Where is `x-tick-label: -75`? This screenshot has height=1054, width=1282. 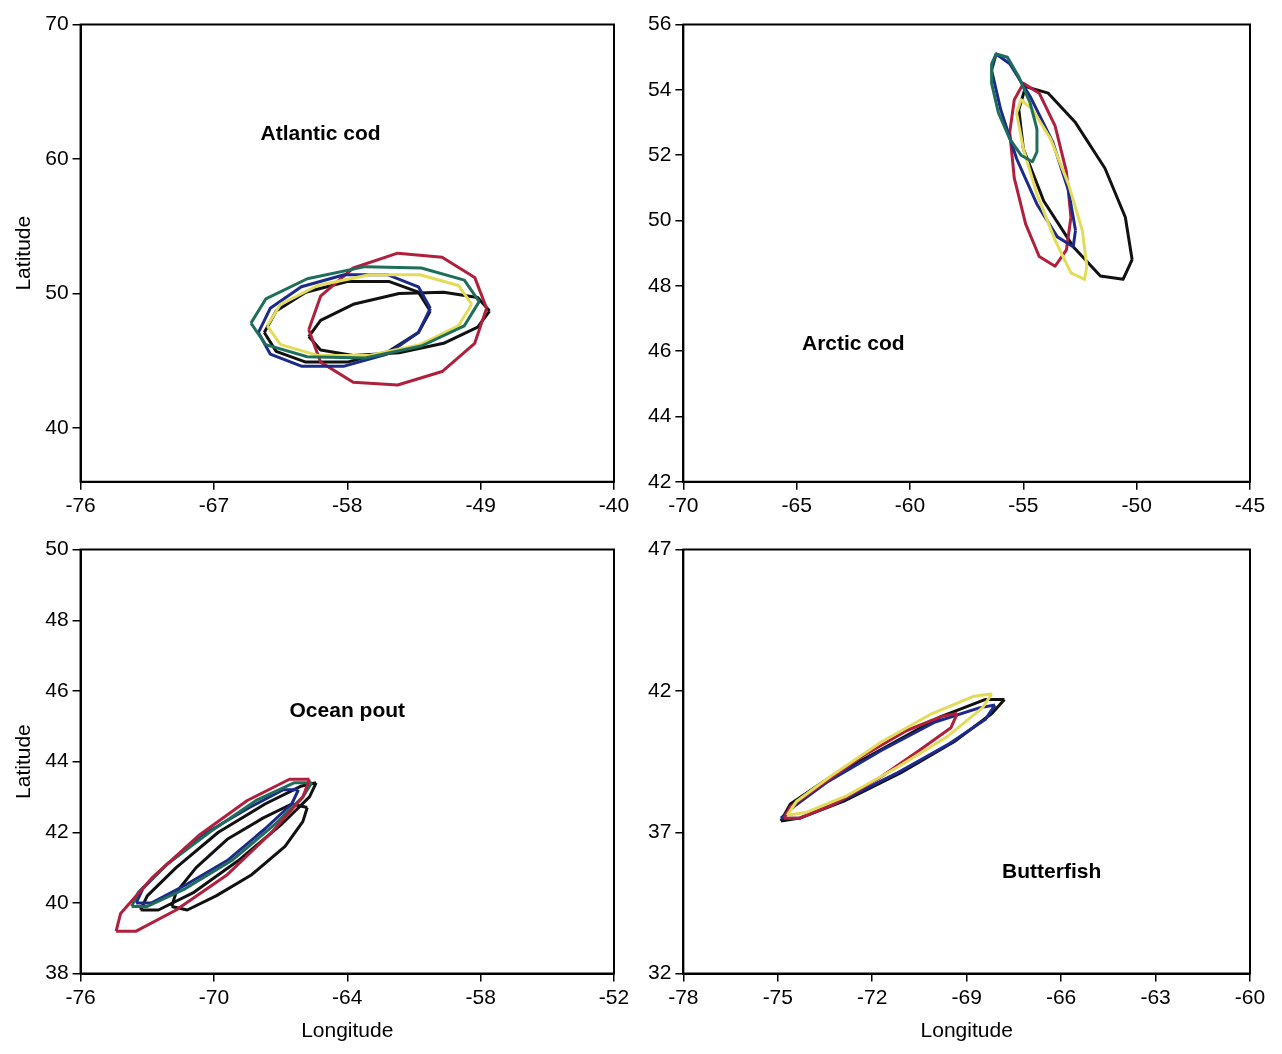
x-tick-label: -75 is located at coordinates (777, 996).